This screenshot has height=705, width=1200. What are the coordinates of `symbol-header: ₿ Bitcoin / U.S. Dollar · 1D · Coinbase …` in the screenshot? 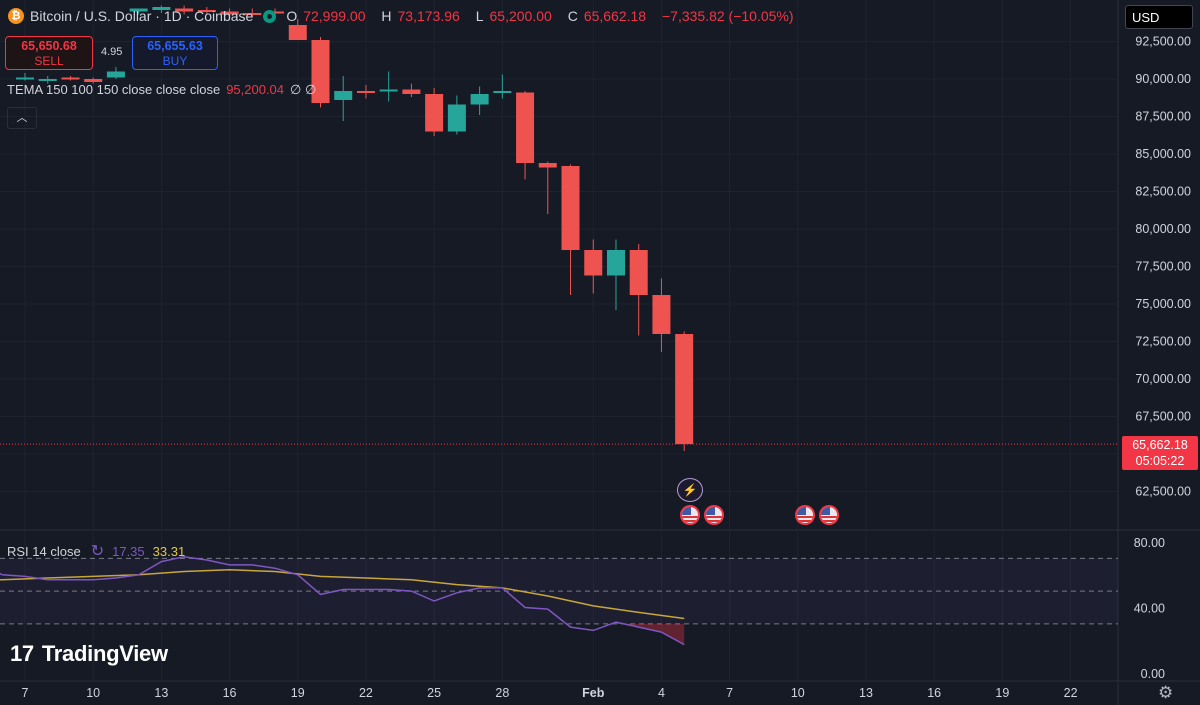 It's located at (404, 16).